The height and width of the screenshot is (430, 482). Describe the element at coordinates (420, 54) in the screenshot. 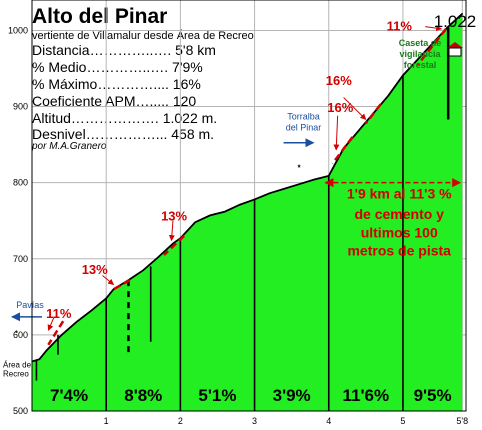

I see `caseta-label: vigilancia` at that location.